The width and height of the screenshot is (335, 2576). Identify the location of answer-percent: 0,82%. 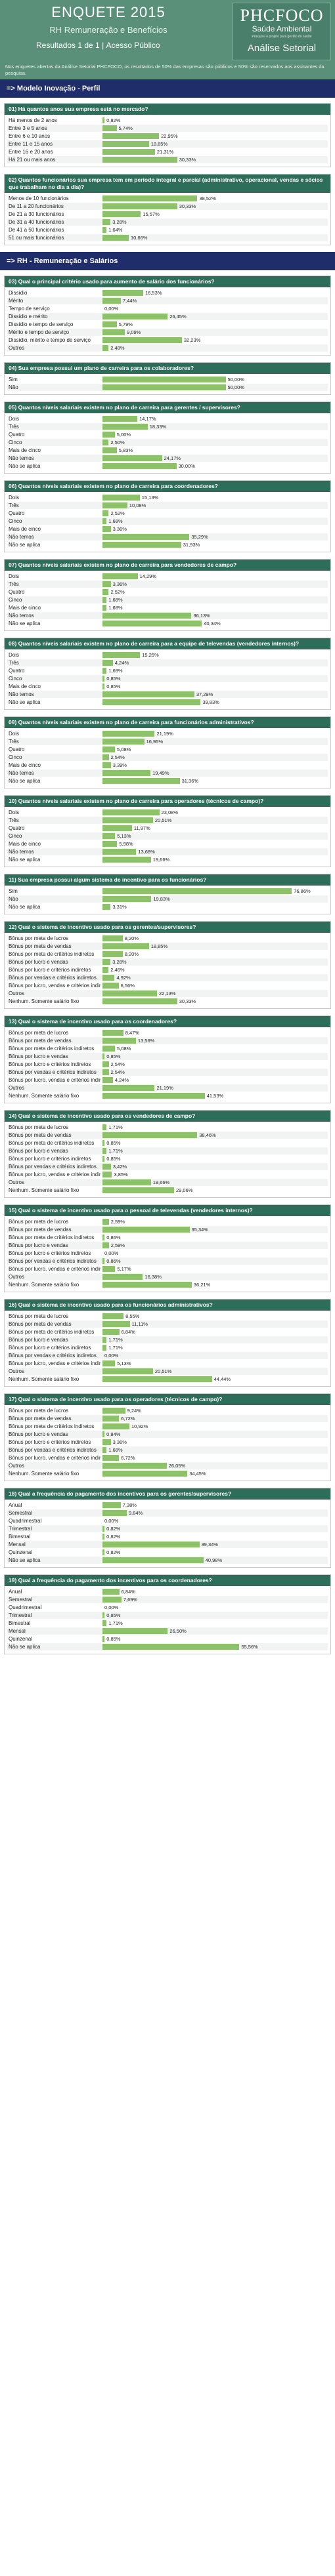
(113, 1529).